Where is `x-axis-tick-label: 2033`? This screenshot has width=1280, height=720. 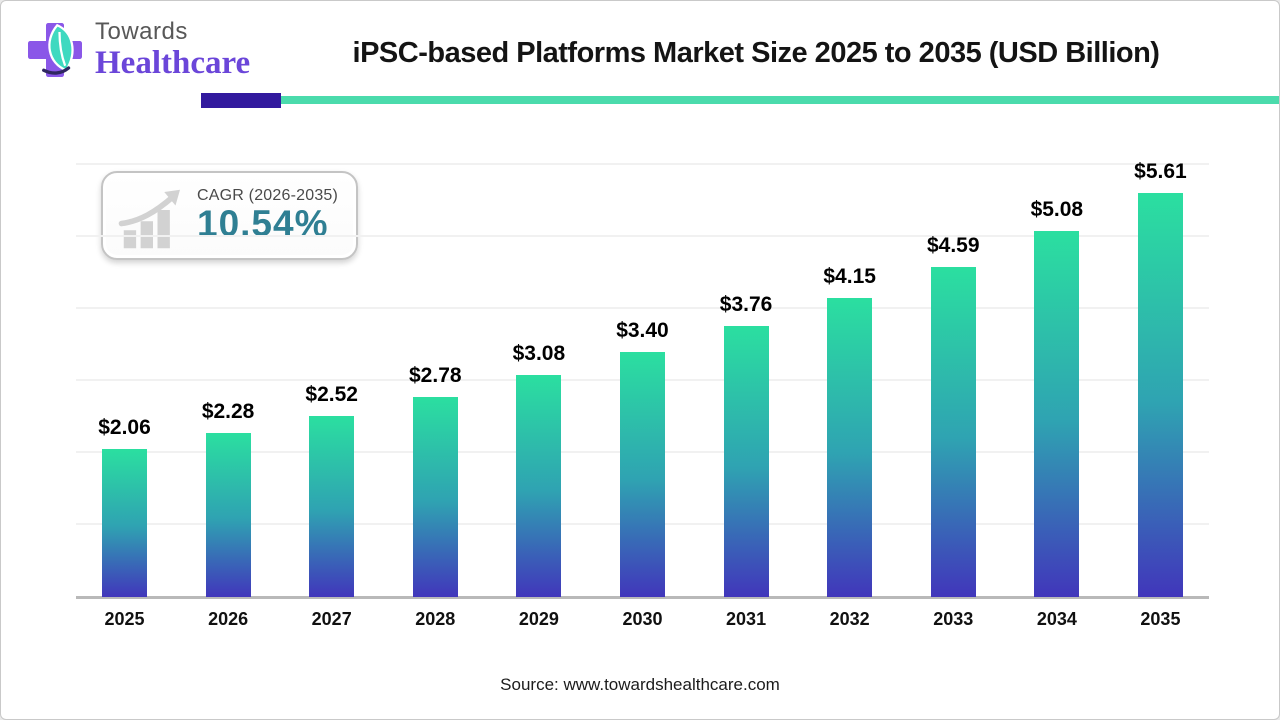 x-axis-tick-label: 2033 is located at coordinates (953, 619).